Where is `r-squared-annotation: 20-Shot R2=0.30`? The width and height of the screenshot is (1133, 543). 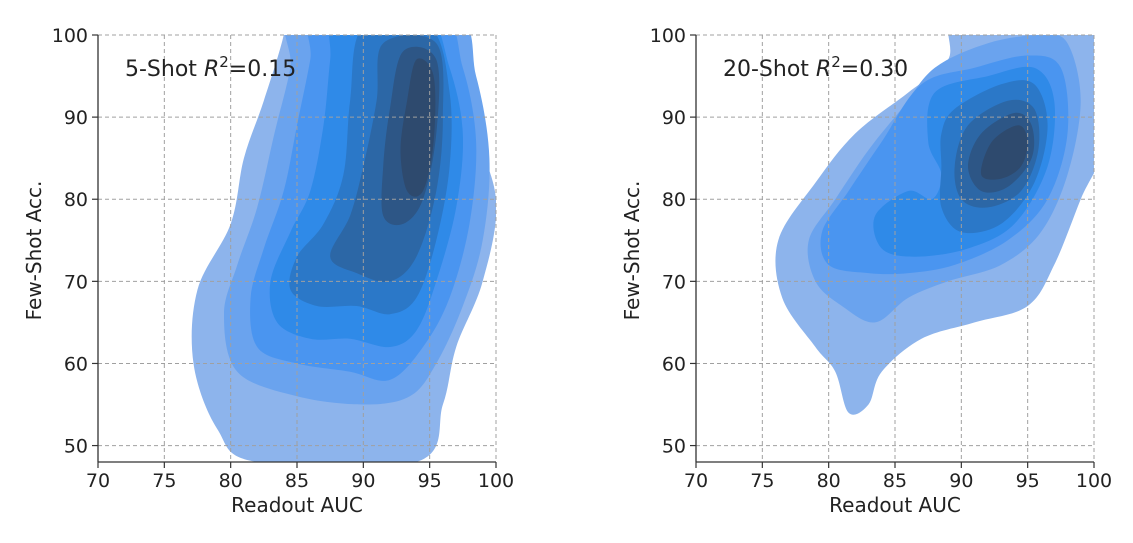 r-squared-annotation: 20-Shot R2=0.30 is located at coordinates (815, 67).